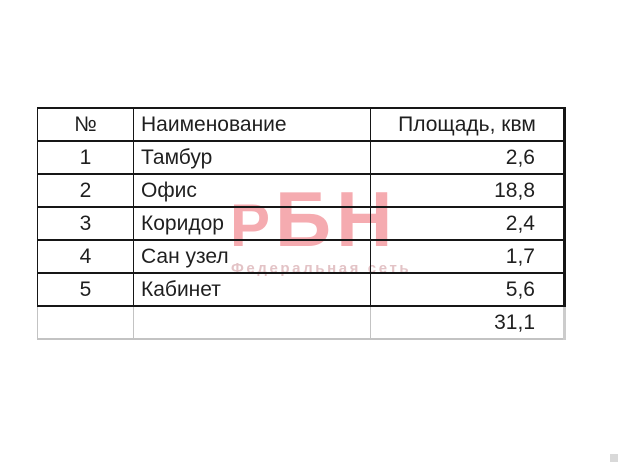  I want to click on room-name-cell: Офис, so click(252, 190).